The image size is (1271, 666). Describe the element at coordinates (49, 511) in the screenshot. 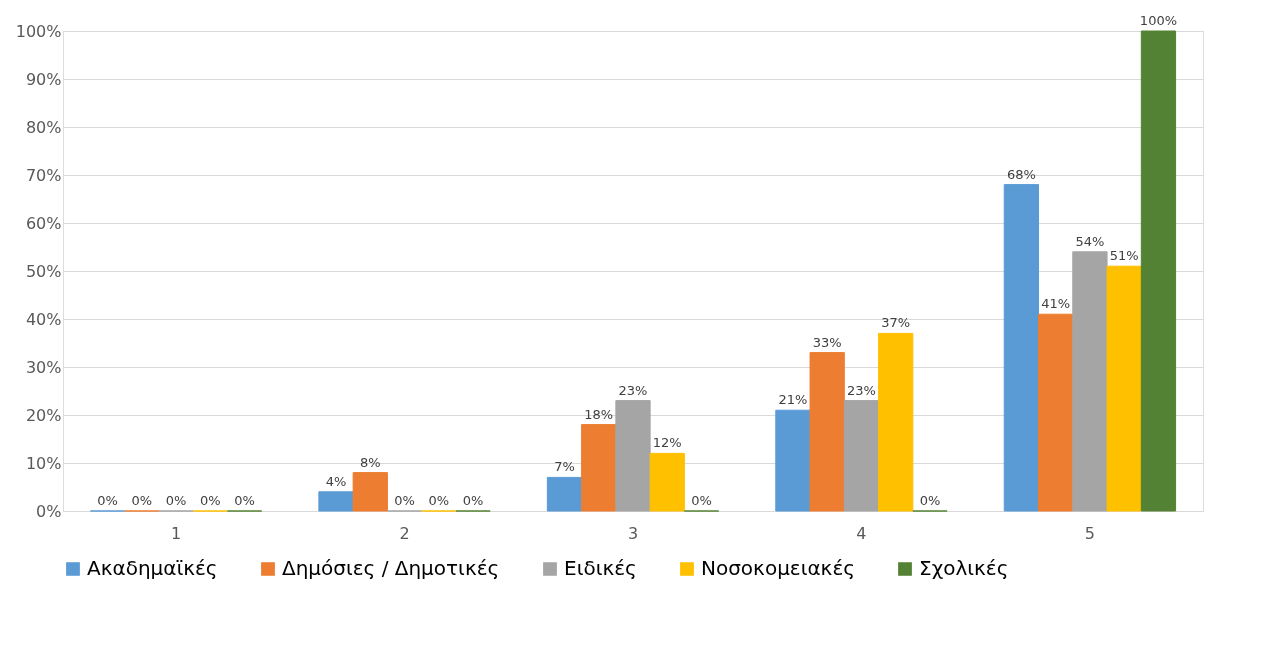

I see `y-tick-label: 0%` at that location.